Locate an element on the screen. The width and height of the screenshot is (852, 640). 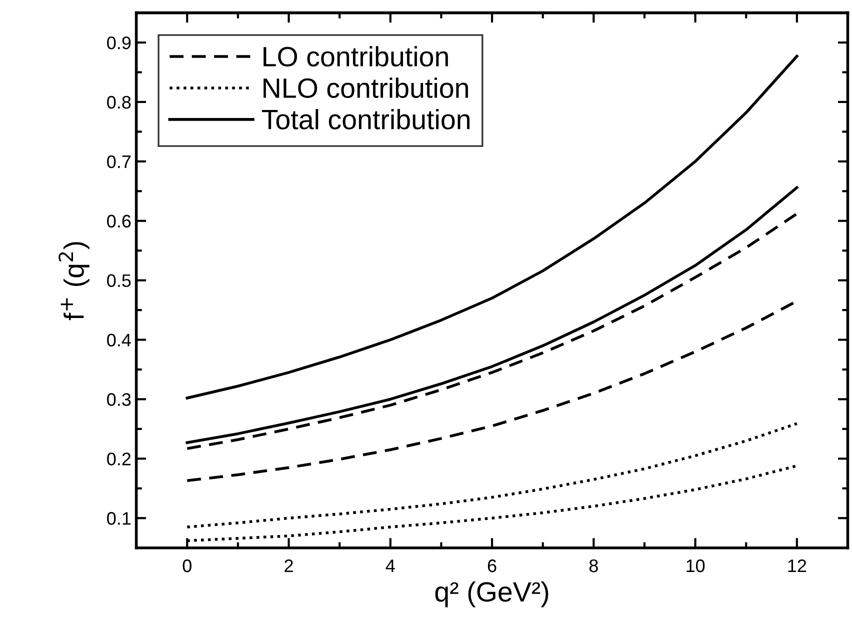
x-tick-label: 12 is located at coordinates (797, 565).